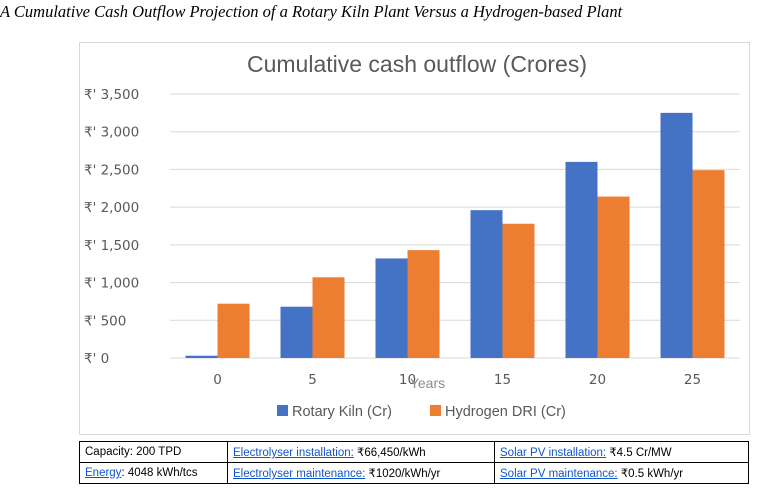  What do you see at coordinates (427, 383) in the screenshot?
I see `x-axis-label: Years` at bounding box center [427, 383].